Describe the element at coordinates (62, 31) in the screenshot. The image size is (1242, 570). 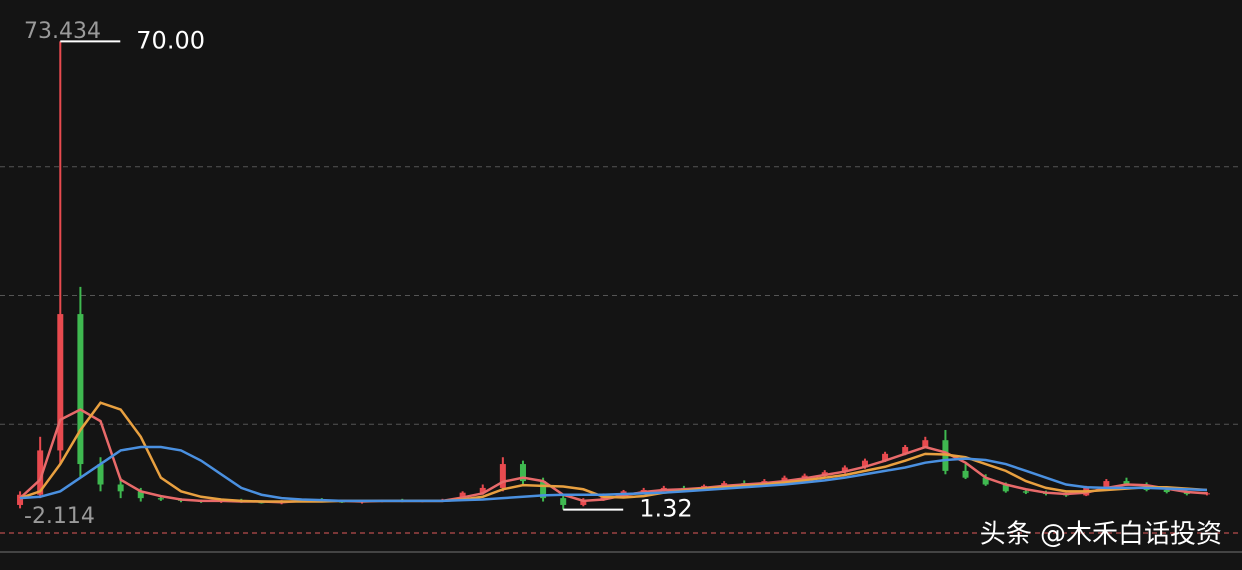
I see `y-tick-label: 73.434` at that location.